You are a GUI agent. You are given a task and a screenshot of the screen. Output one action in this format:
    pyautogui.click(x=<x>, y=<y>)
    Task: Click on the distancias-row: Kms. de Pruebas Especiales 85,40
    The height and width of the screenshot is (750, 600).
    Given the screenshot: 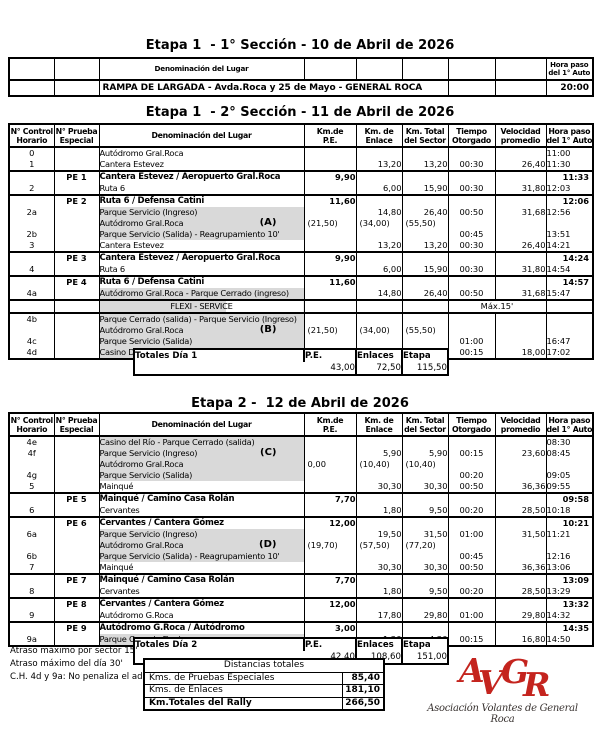 What is the action you would take?
    pyautogui.click(x=264, y=678)
    